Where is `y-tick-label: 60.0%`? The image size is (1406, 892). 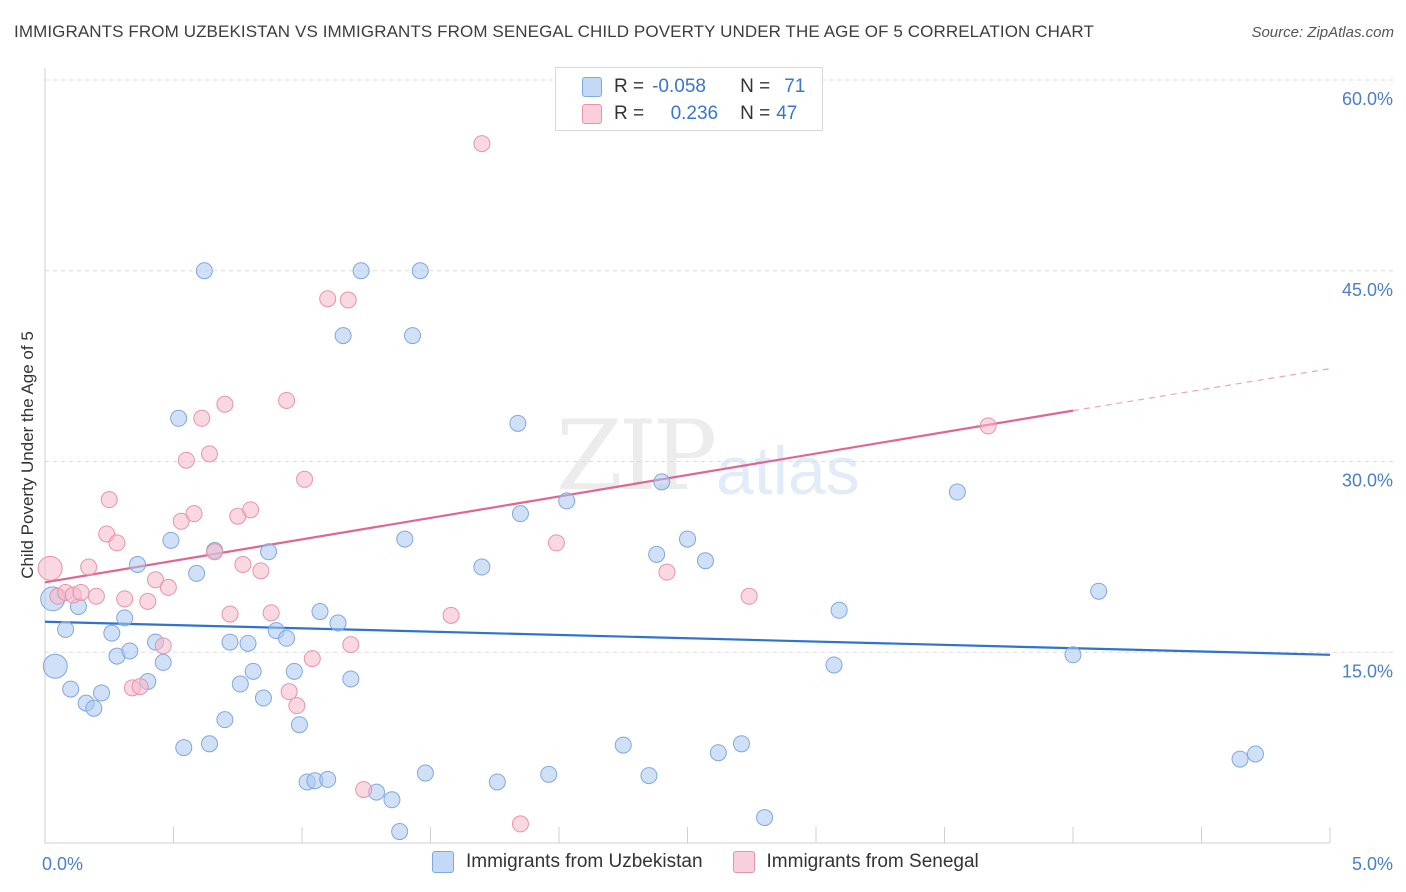 y-tick-label: 60.0% is located at coordinates (1367, 99).